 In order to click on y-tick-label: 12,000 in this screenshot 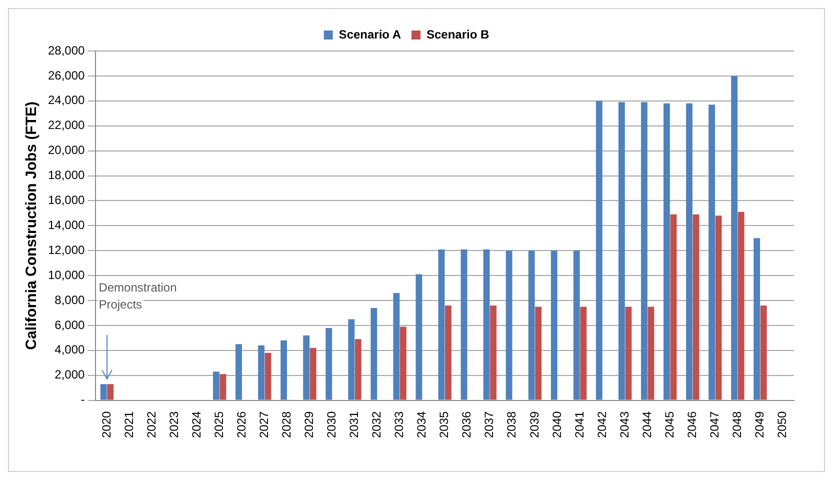, I will do `click(67, 249)`.